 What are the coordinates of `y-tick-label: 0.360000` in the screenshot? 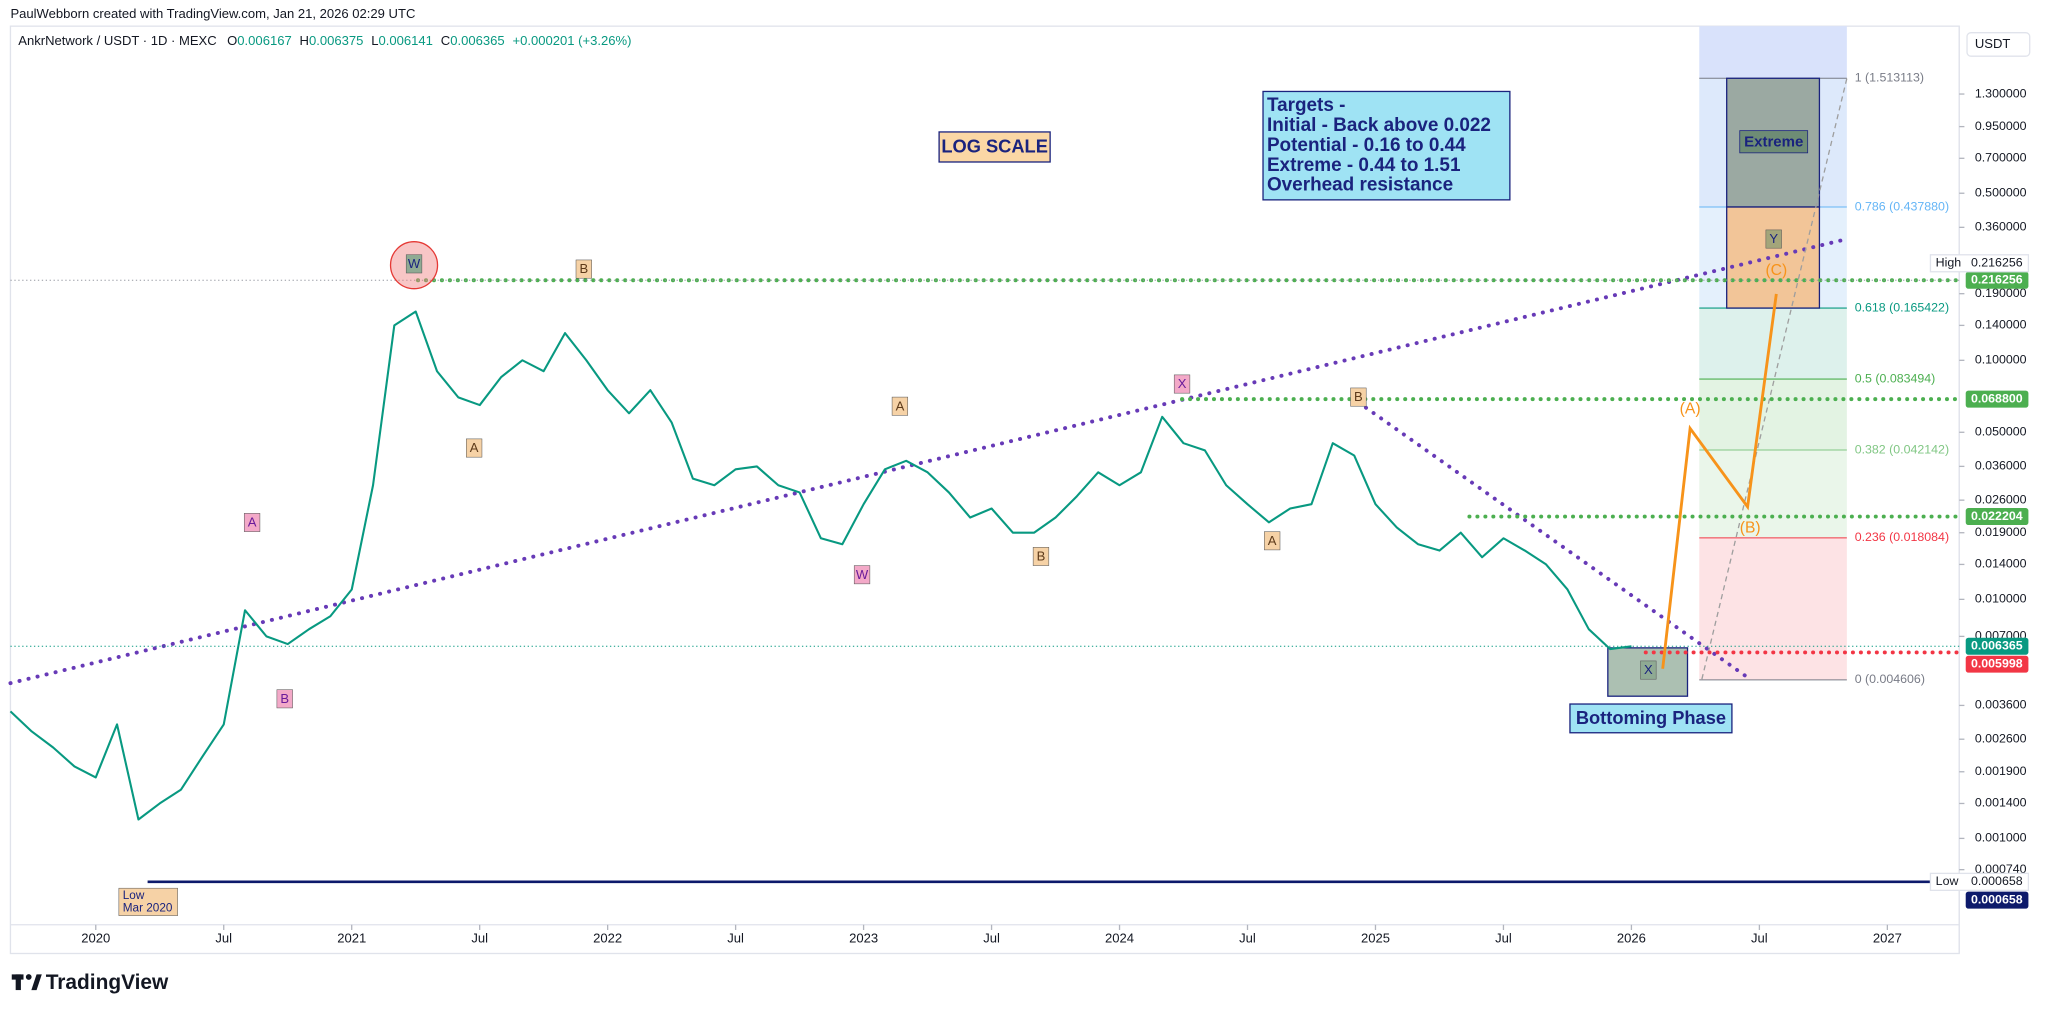 It's located at (2001, 227).